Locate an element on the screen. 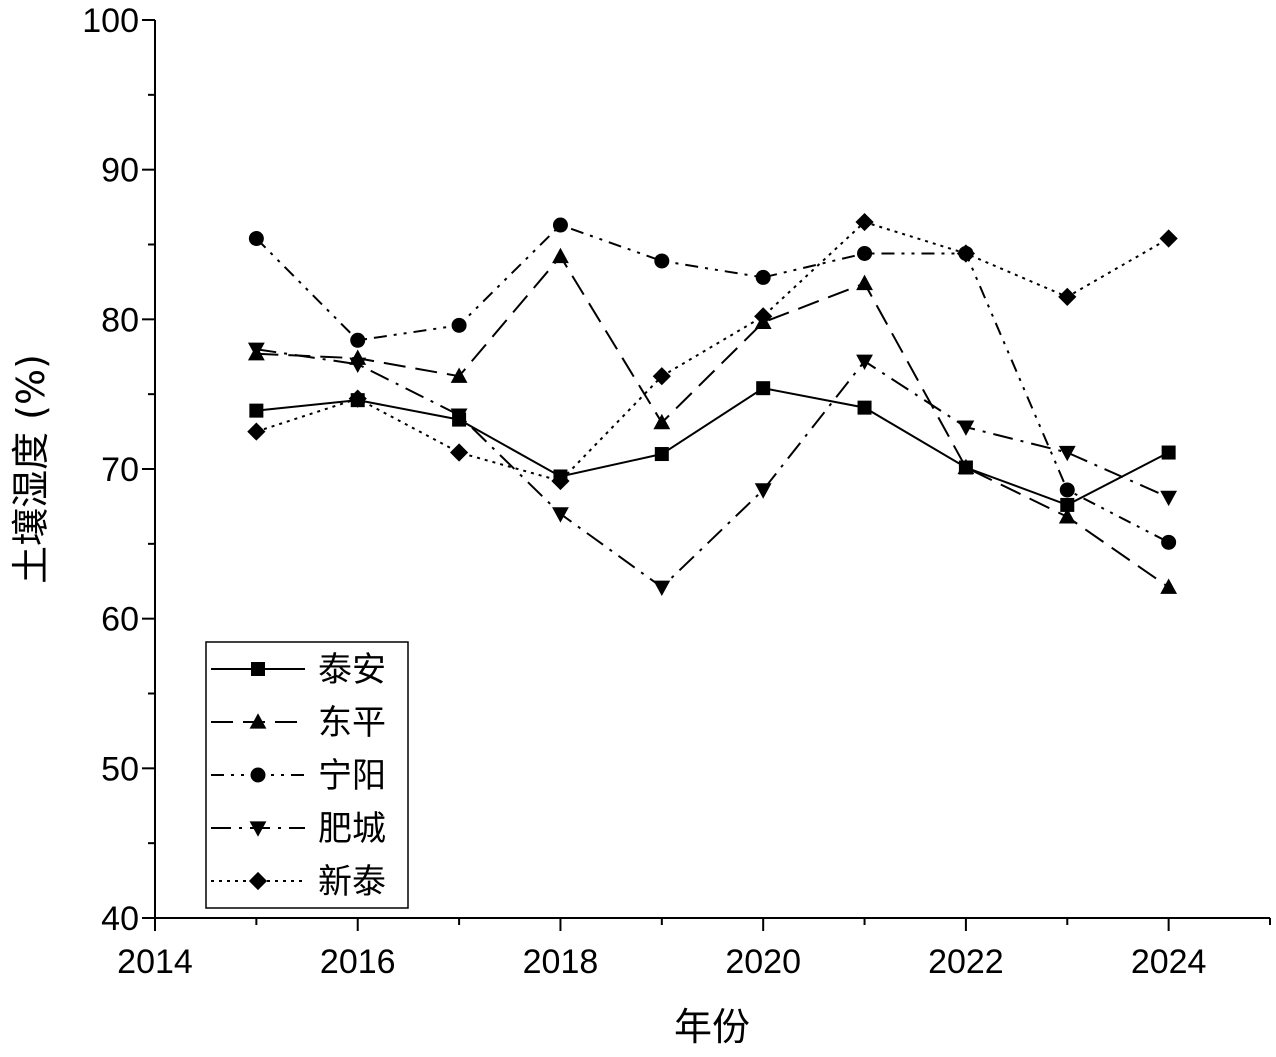 The height and width of the screenshot is (1057, 1276). x-tick-label: 2024 is located at coordinates (1169, 962).